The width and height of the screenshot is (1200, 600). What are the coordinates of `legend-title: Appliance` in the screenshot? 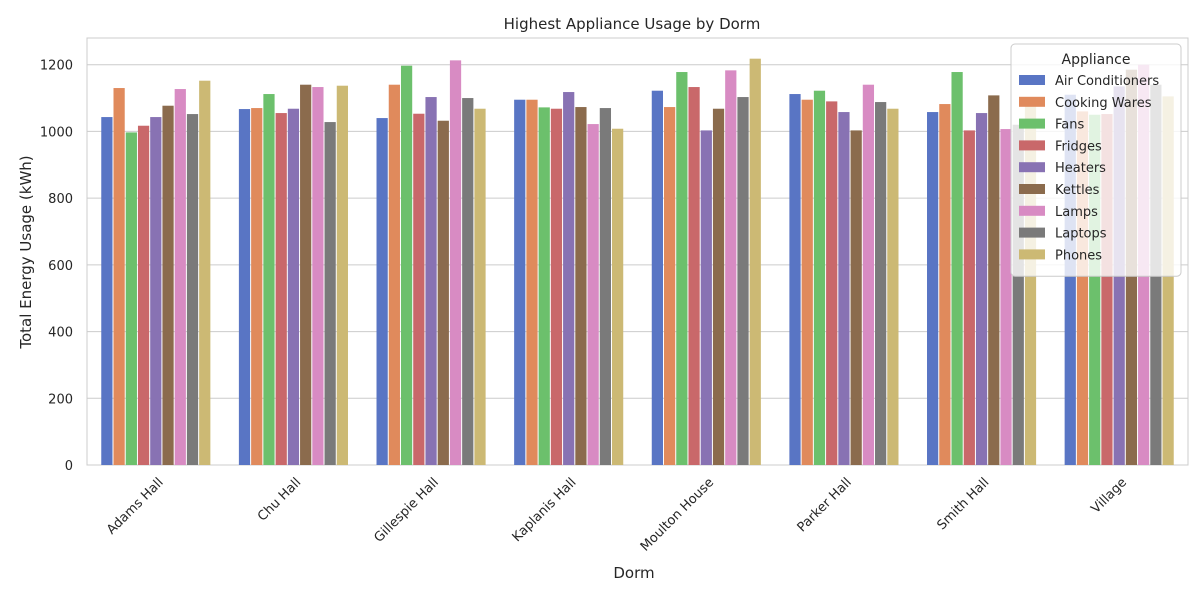 It's located at (1096, 60).